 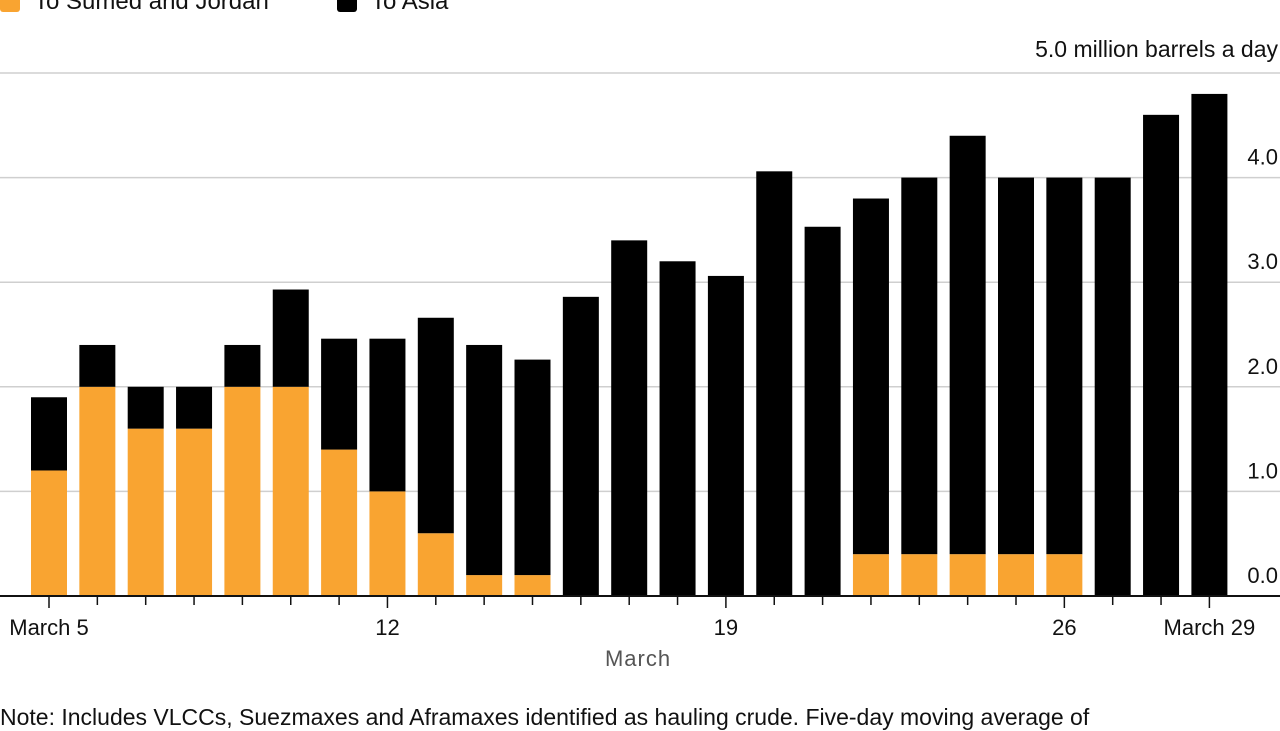 I want to click on legend-swatch-orange, so click(x=10, y=6).